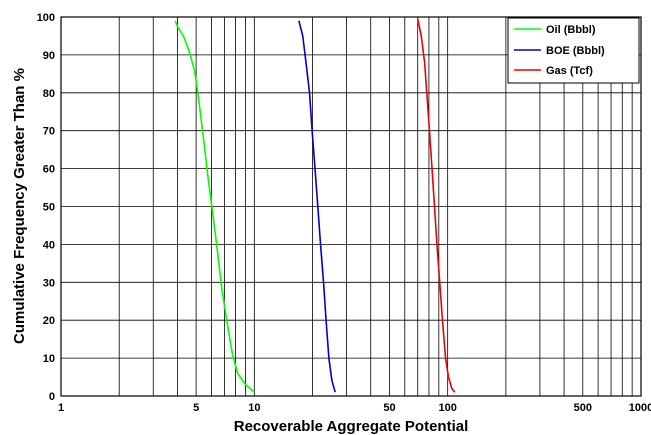  What do you see at coordinates (49, 170) in the screenshot?
I see `y-tick-label: 60` at bounding box center [49, 170].